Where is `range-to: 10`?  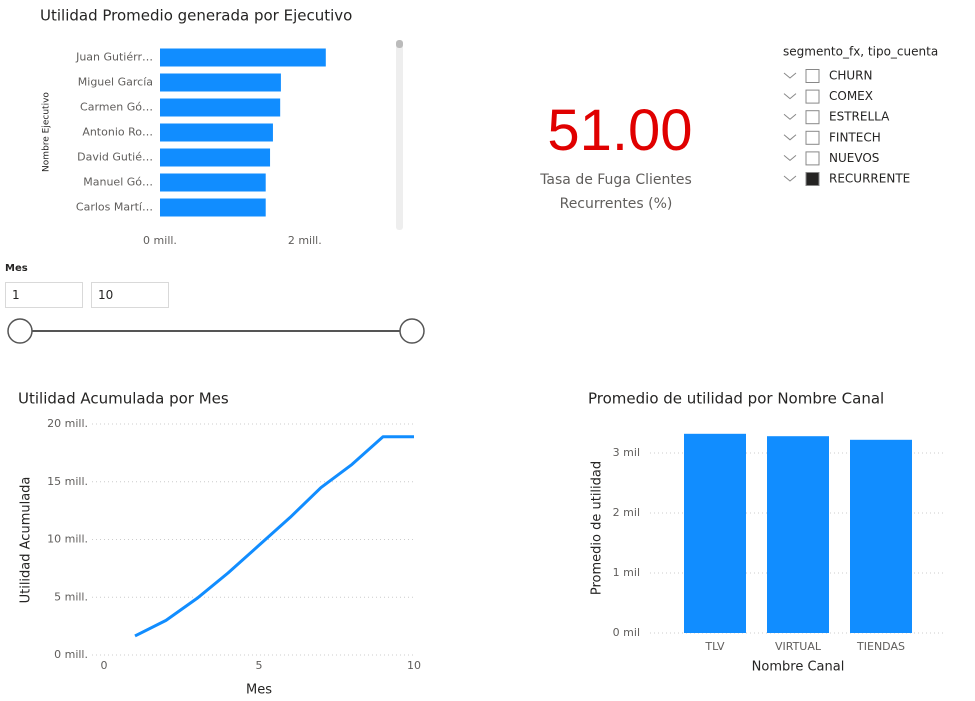 range-to: 10 is located at coordinates (130, 295).